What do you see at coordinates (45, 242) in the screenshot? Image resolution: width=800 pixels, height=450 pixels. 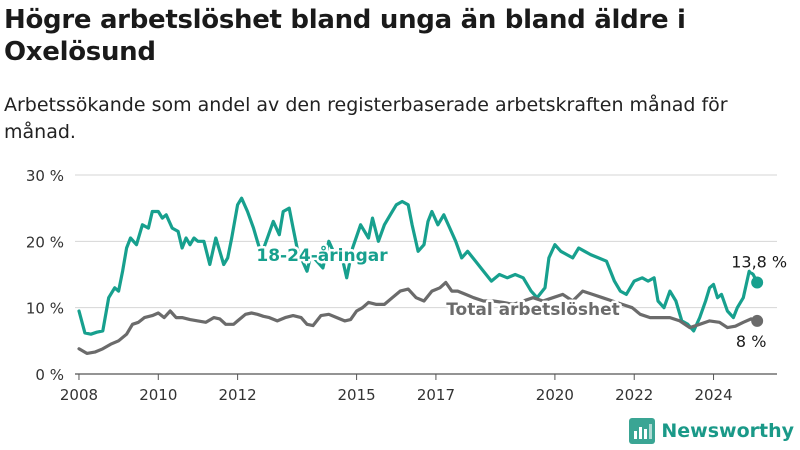 I see `y-tick-label: 20 %` at bounding box center [45, 242].